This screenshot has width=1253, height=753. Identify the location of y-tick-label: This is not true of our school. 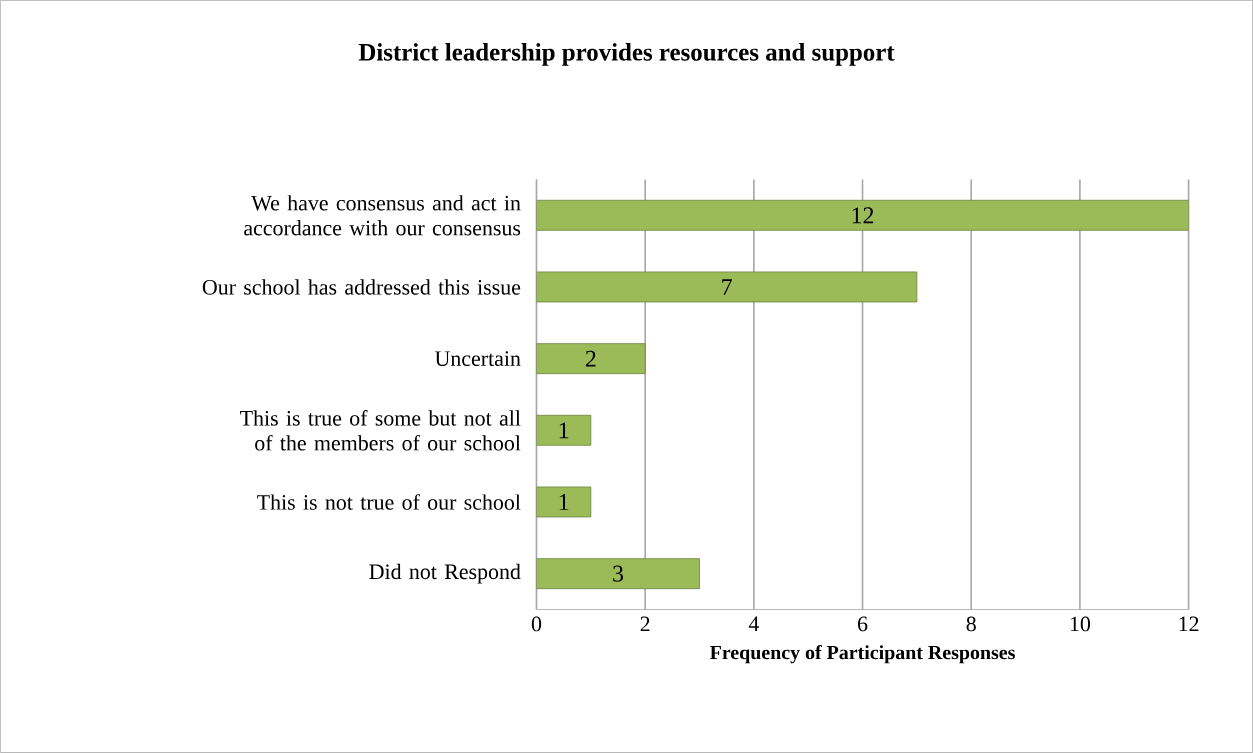
(389, 502).